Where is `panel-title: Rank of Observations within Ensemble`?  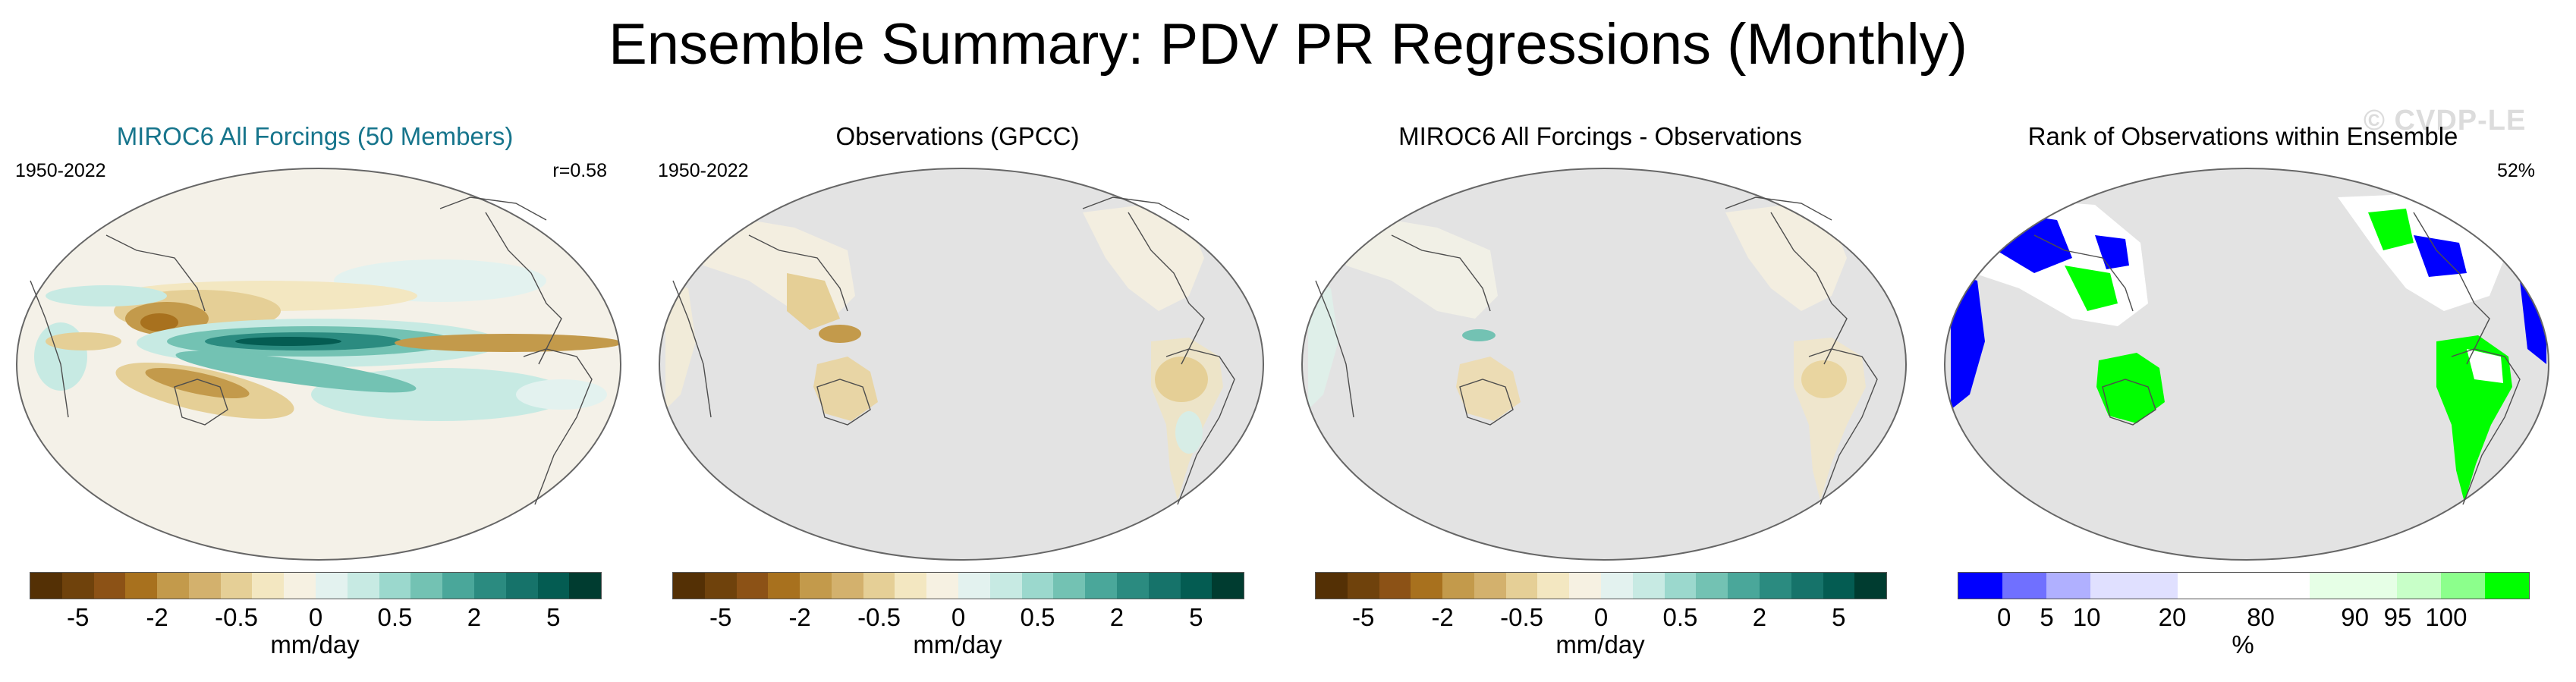 panel-title: Rank of Observations within Ensemble is located at coordinates (2242, 136).